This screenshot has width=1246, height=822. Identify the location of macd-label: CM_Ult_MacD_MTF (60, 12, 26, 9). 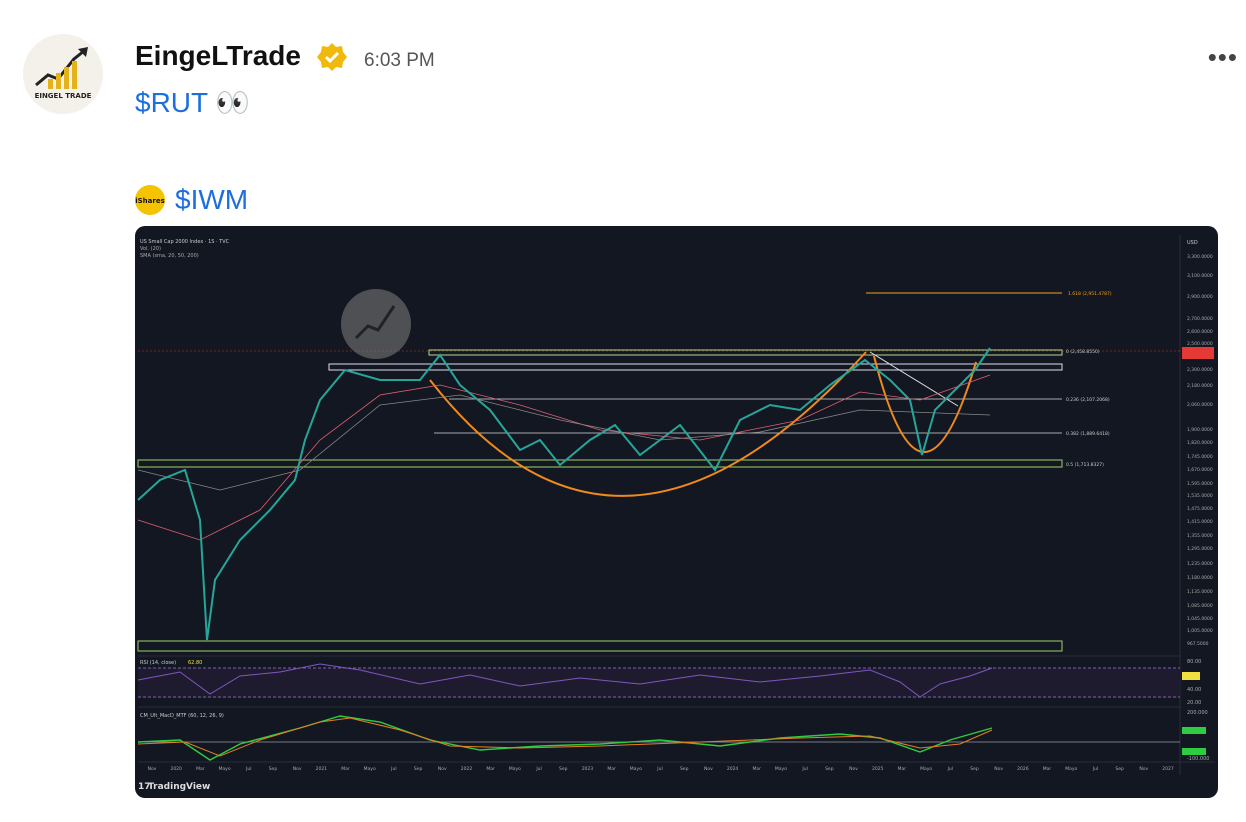
(182, 716).